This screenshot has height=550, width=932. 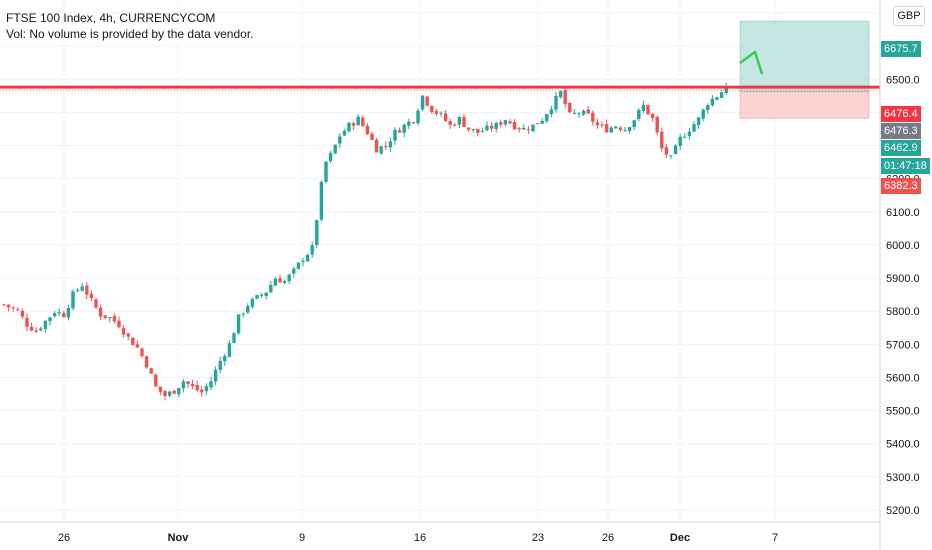 What do you see at coordinates (905, 166) in the screenshot?
I see `candle-countdown-badge: 01:47:18` at bounding box center [905, 166].